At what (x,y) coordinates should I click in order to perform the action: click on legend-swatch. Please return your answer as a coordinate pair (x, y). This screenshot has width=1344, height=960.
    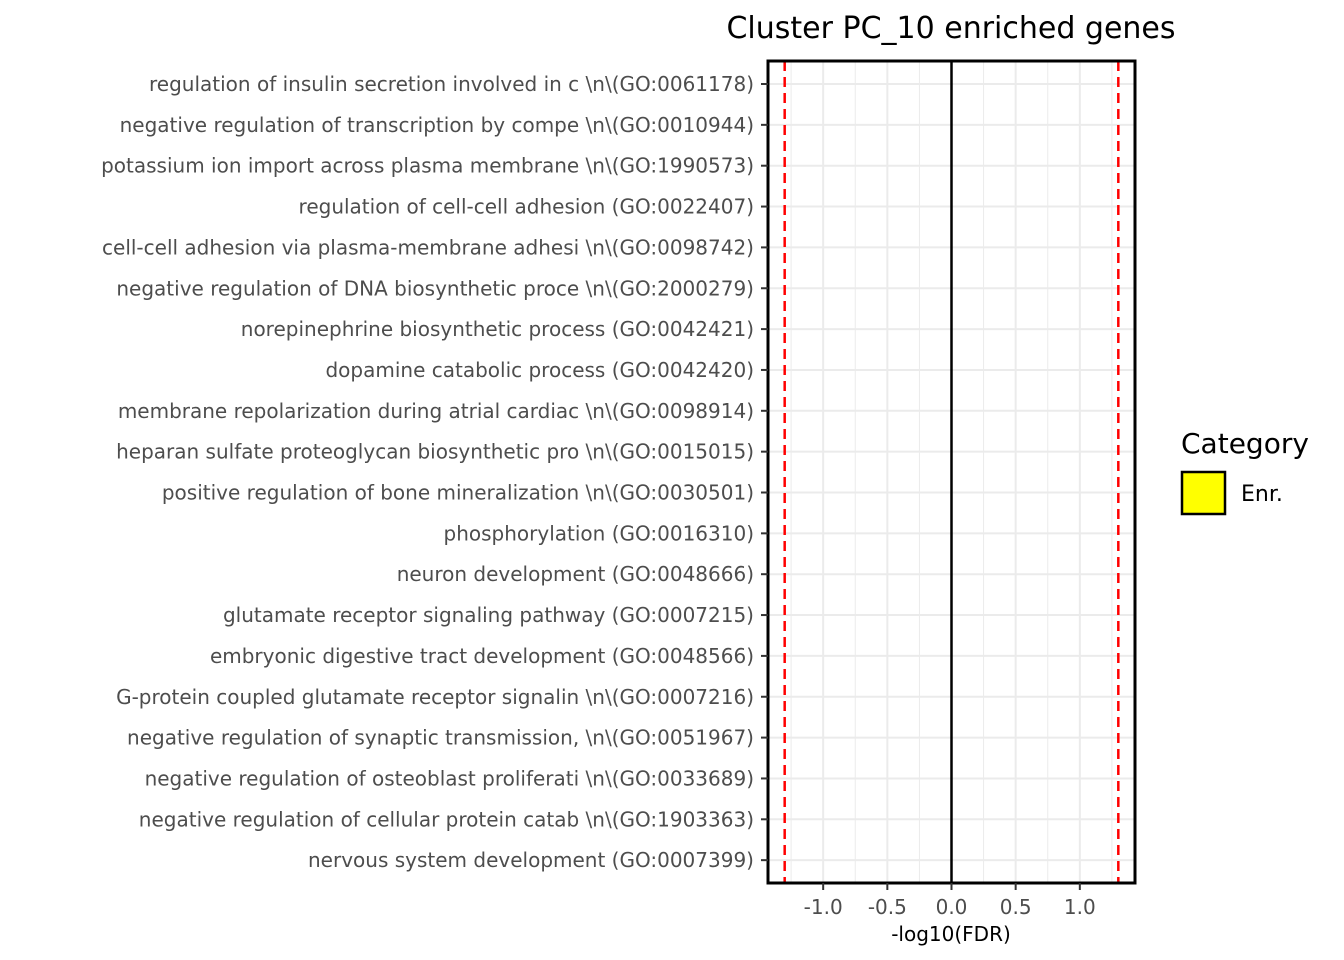
    Looking at the image, I should click on (1203, 493).